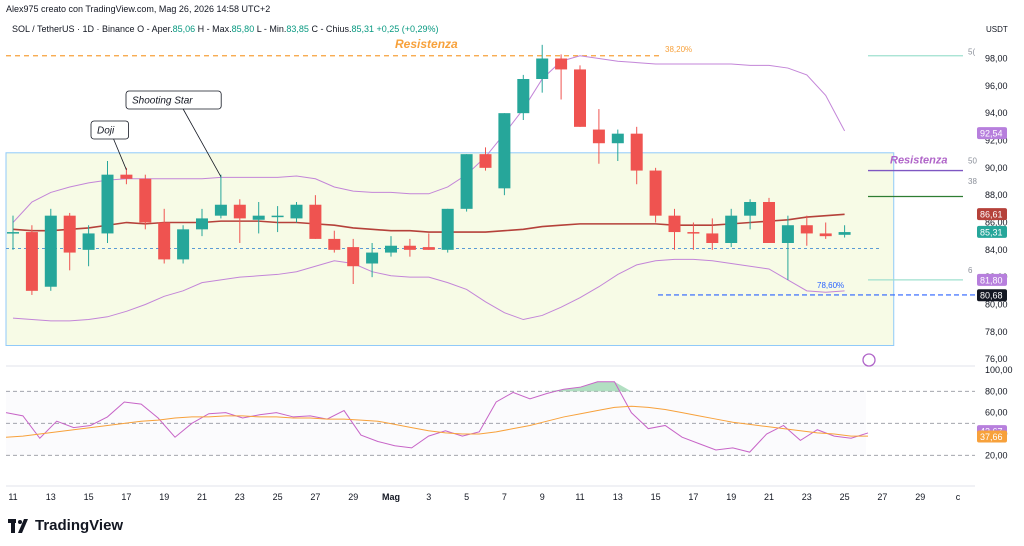  I want to click on time-tick-label: 11, so click(12, 497).